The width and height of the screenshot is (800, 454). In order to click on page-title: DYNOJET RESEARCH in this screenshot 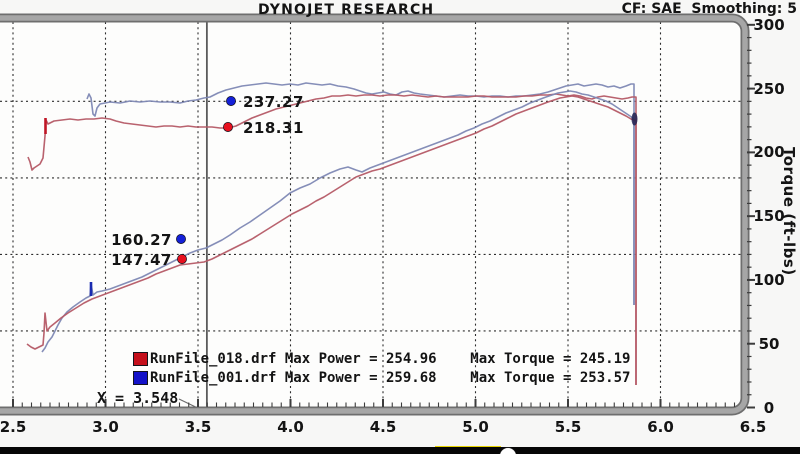, I will do `click(346, 10)`.